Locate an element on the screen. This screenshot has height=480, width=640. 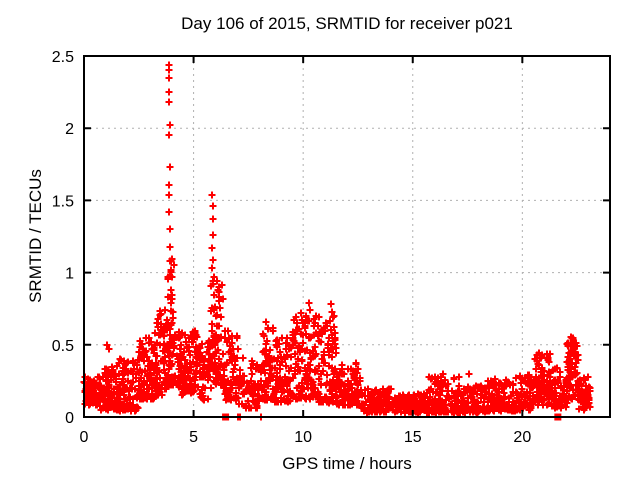
x-tick-label: 5 is located at coordinates (193, 437).